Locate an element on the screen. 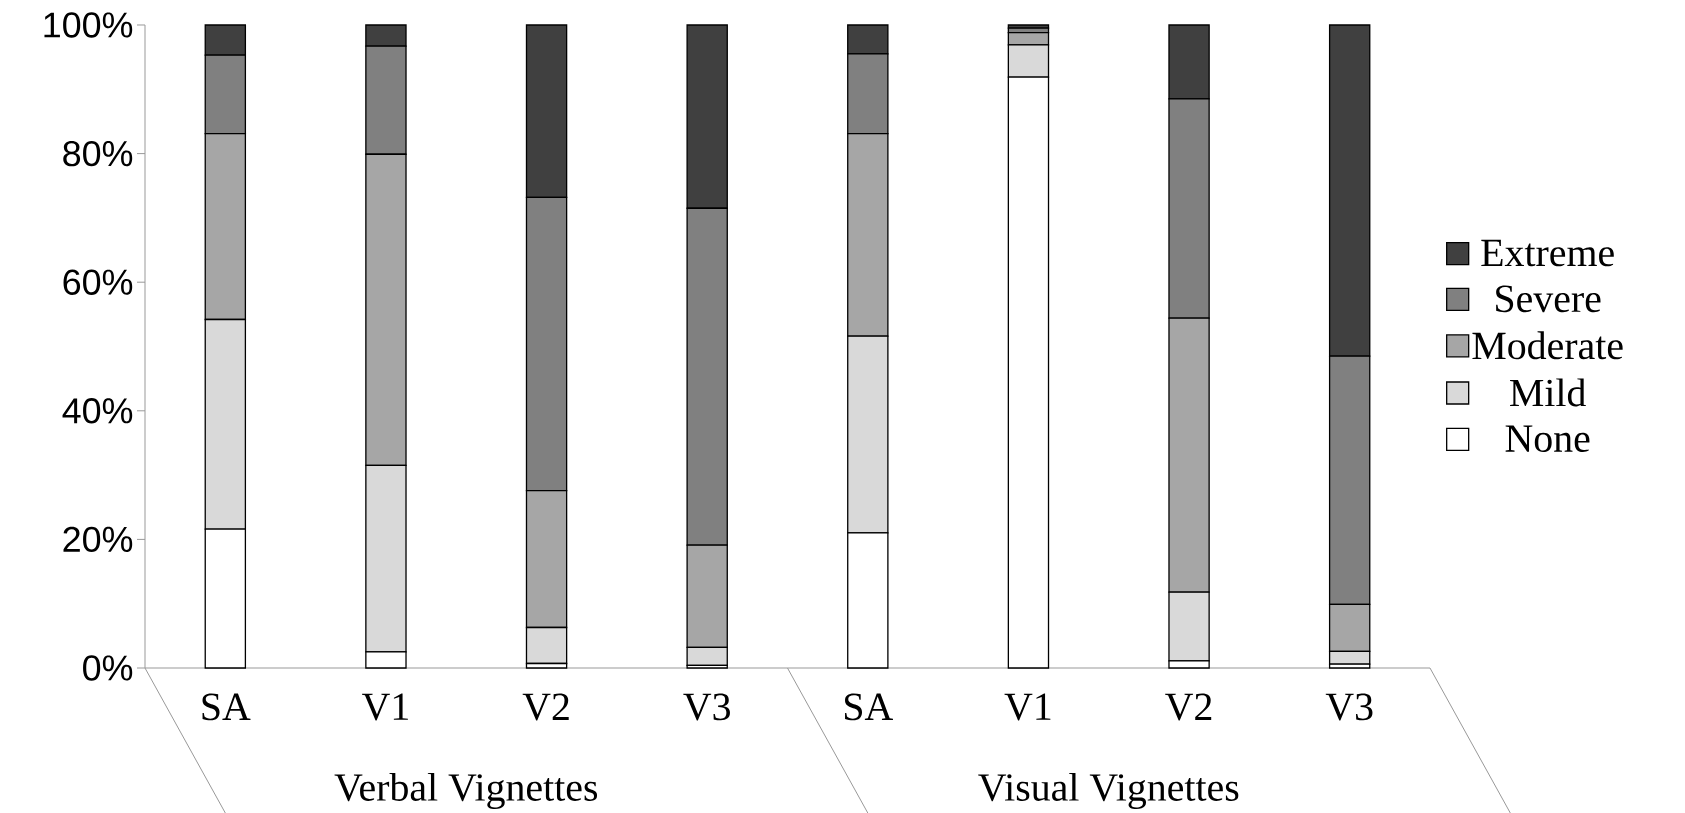 The image size is (1685, 813). legend-label: None is located at coordinates (1547, 439).